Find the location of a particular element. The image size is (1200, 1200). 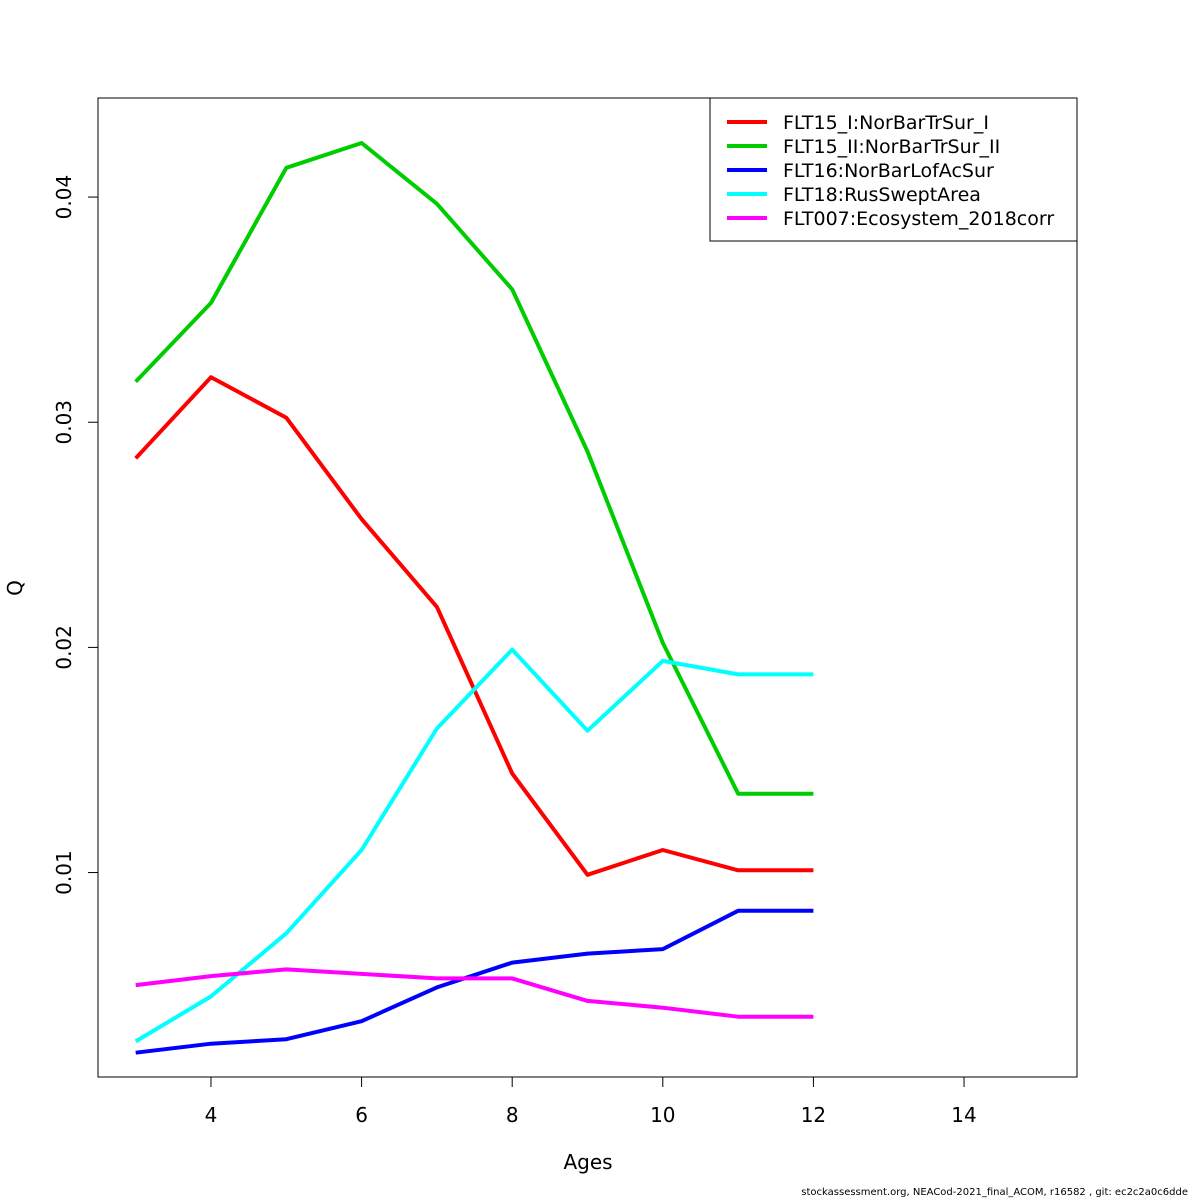

x-axis-title: Ages is located at coordinates (587, 1162).